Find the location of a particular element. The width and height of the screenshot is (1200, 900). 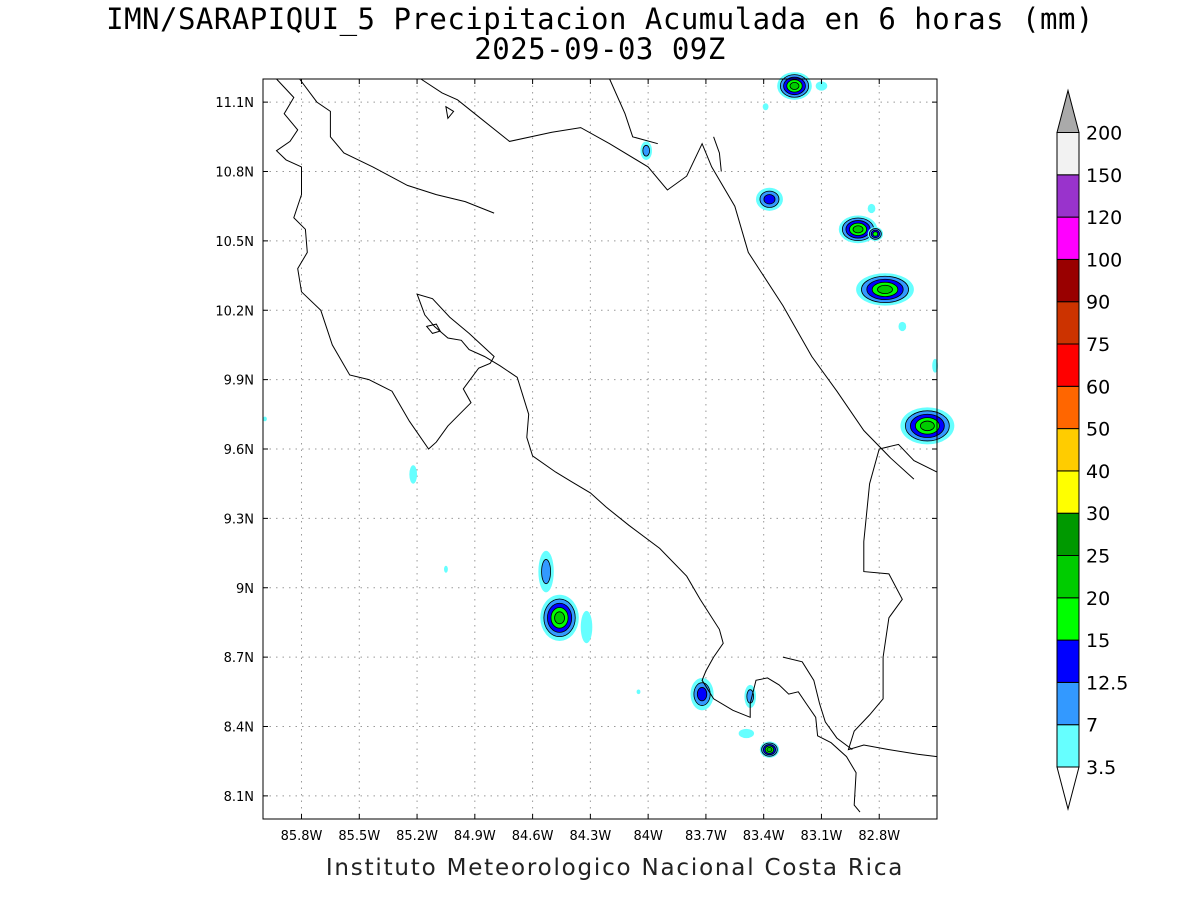

legend-label: 20 is located at coordinates (1098, 599).